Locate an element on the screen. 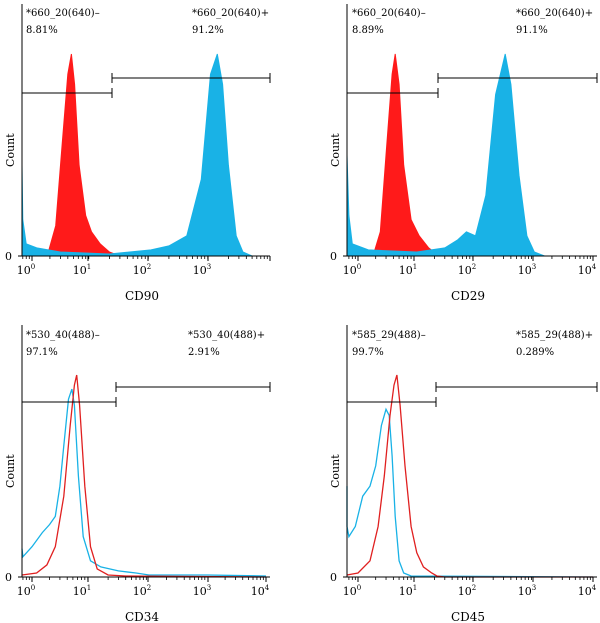  x-axis-label: CD29 is located at coordinates (468, 296).